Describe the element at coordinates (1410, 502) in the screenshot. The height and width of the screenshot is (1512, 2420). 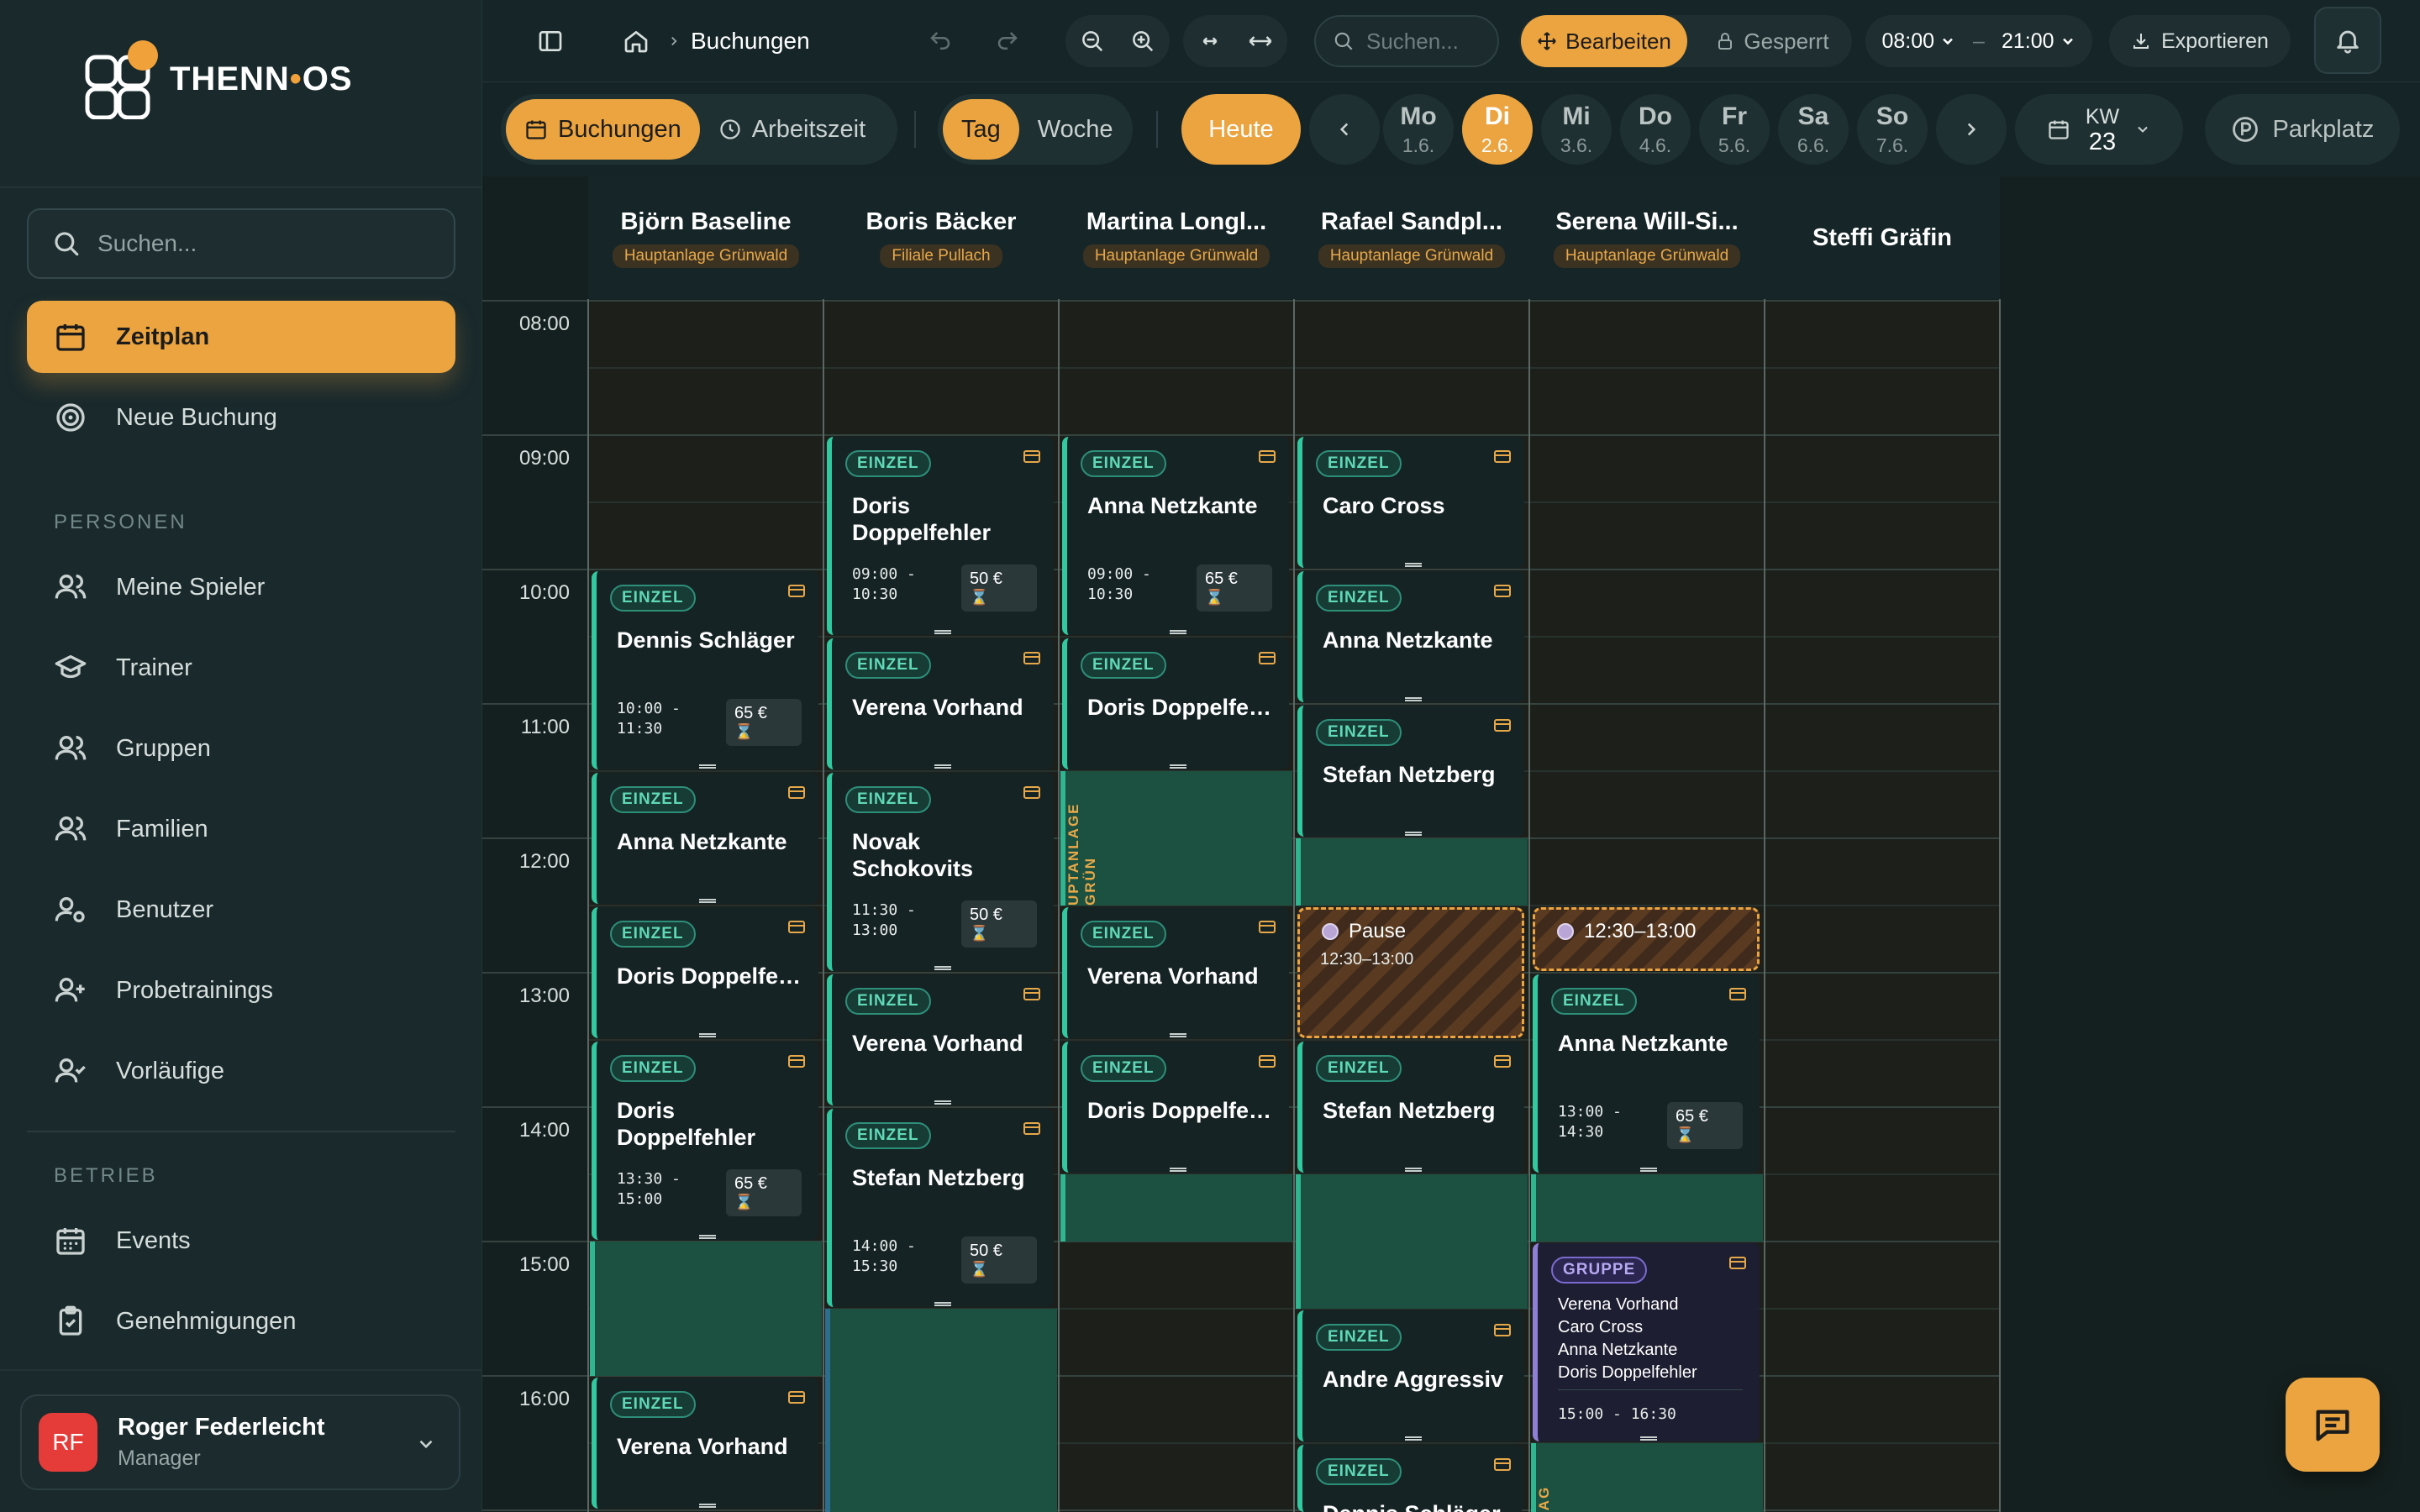
I see `booking-card: EINZEL Caro Cross` at that location.